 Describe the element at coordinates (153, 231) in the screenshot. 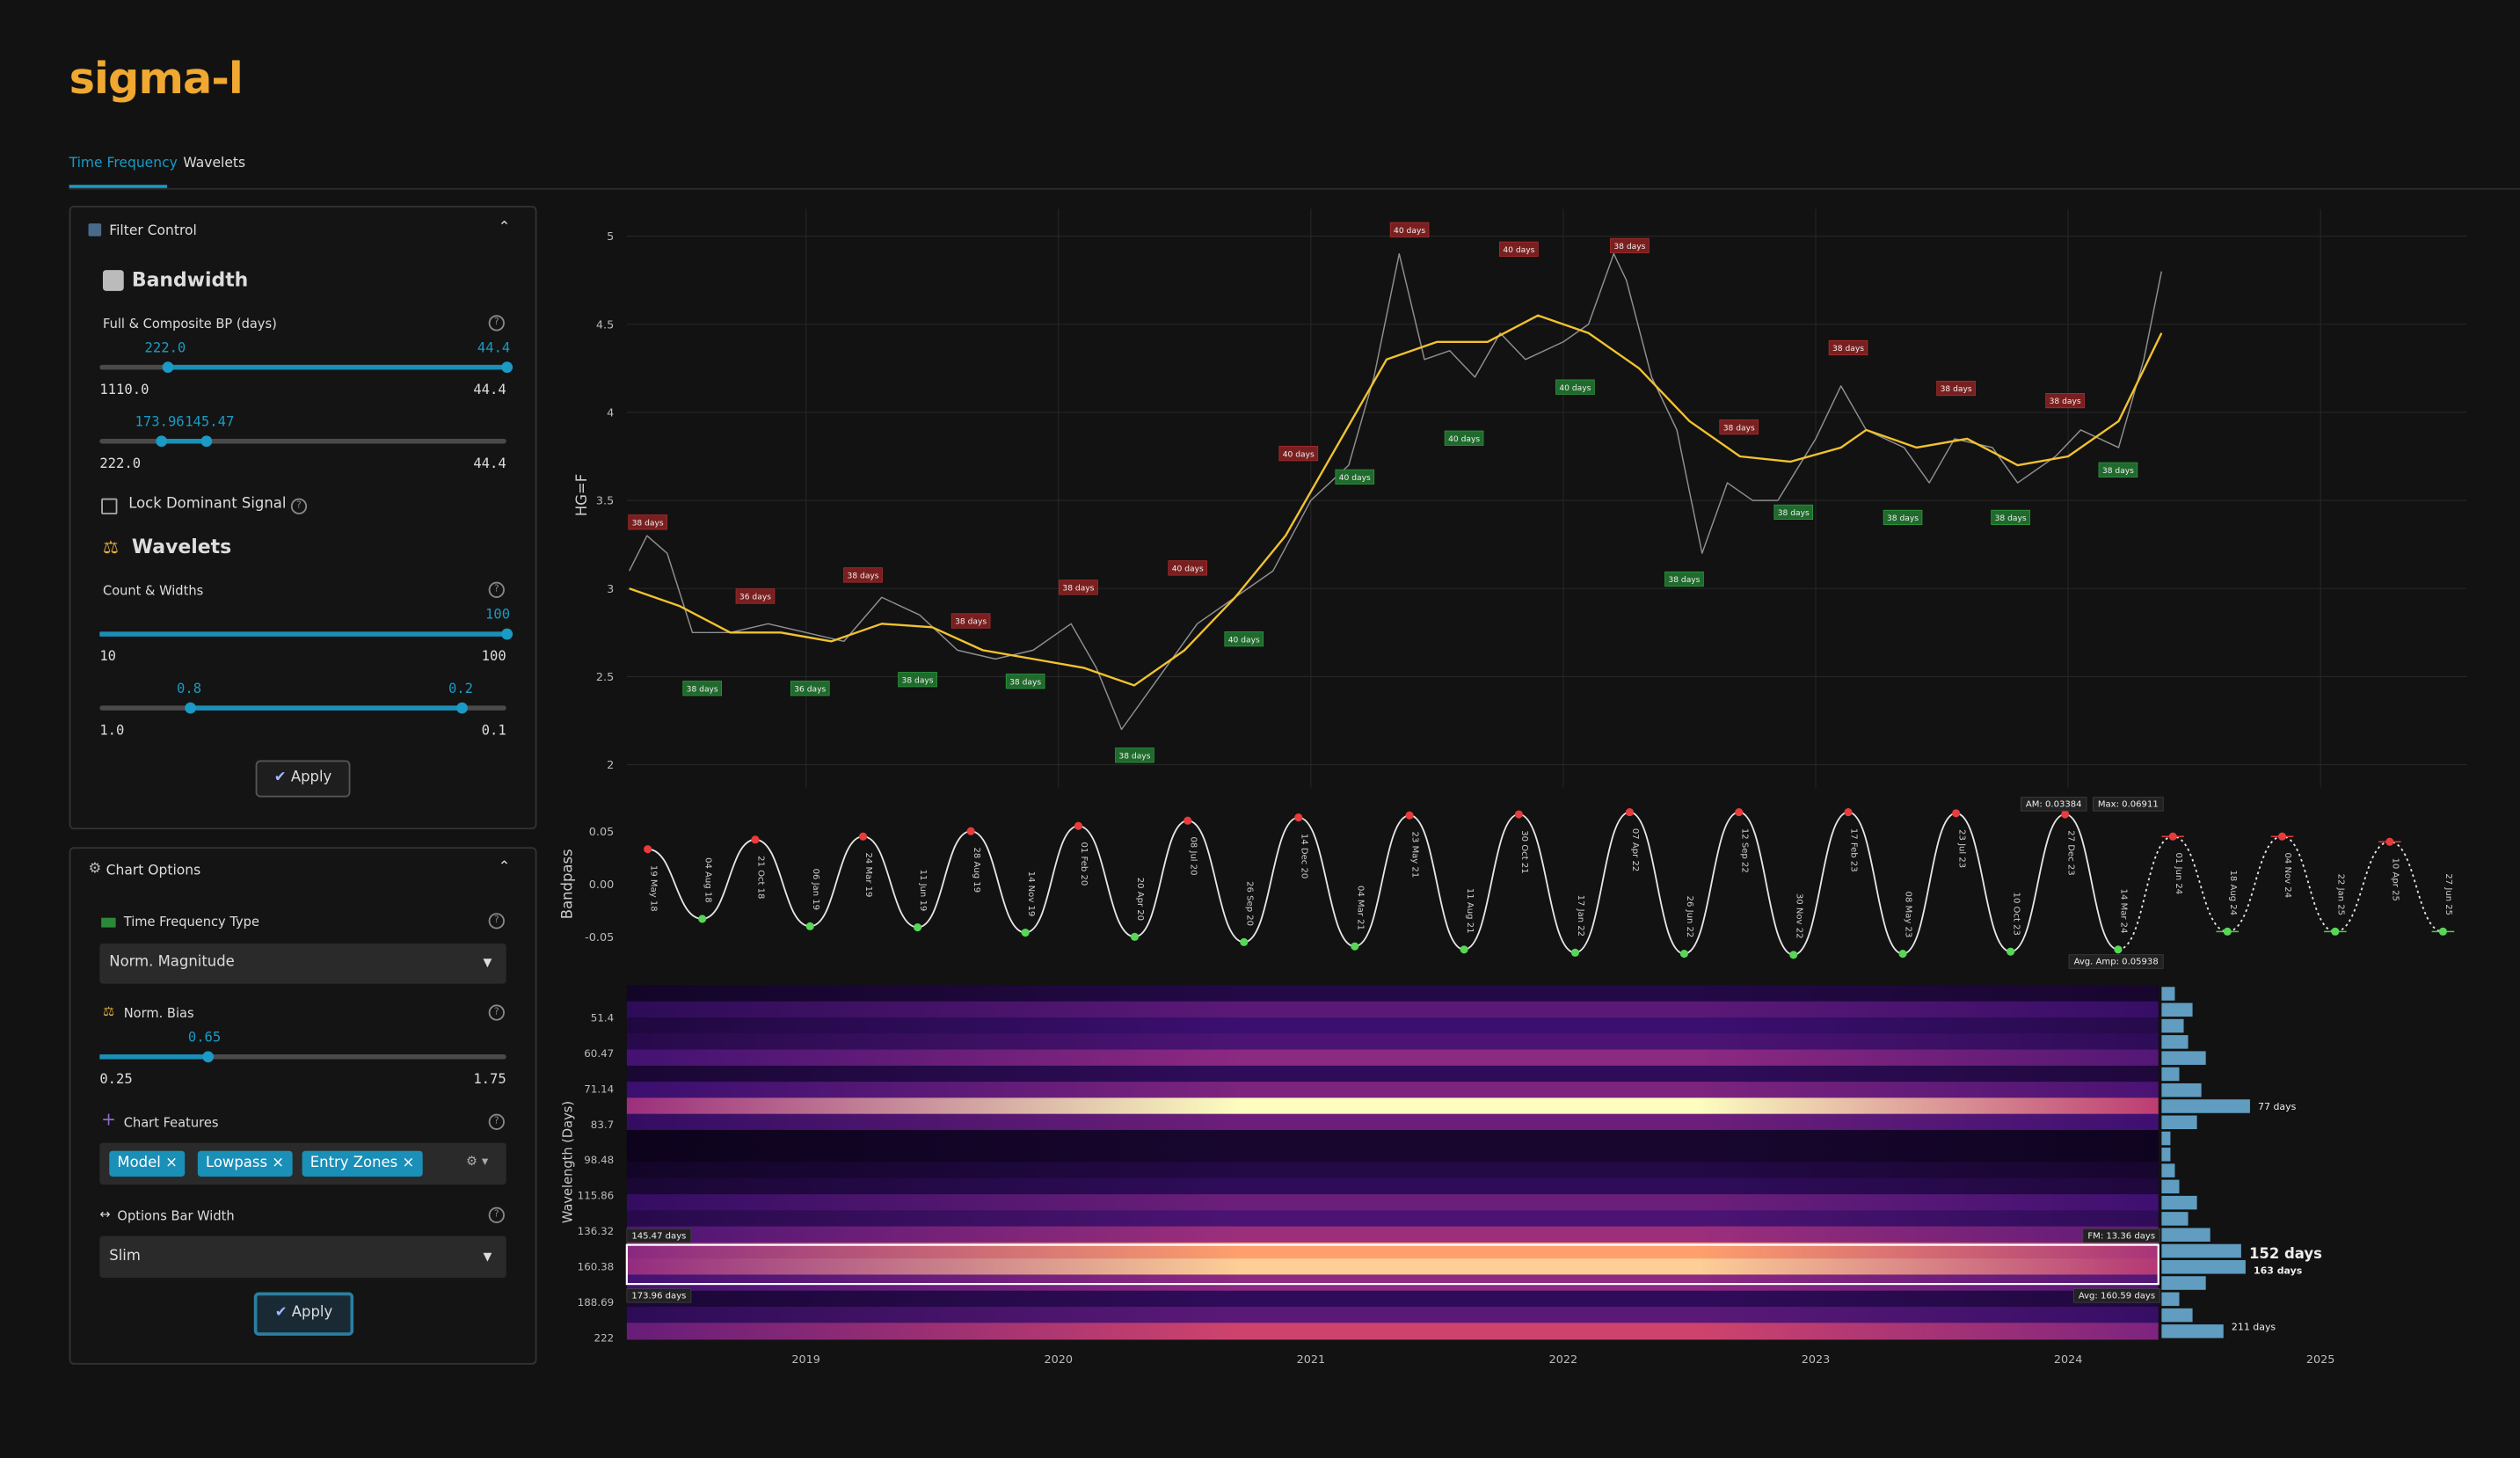

I see `panel-title: Filter Control` at that location.